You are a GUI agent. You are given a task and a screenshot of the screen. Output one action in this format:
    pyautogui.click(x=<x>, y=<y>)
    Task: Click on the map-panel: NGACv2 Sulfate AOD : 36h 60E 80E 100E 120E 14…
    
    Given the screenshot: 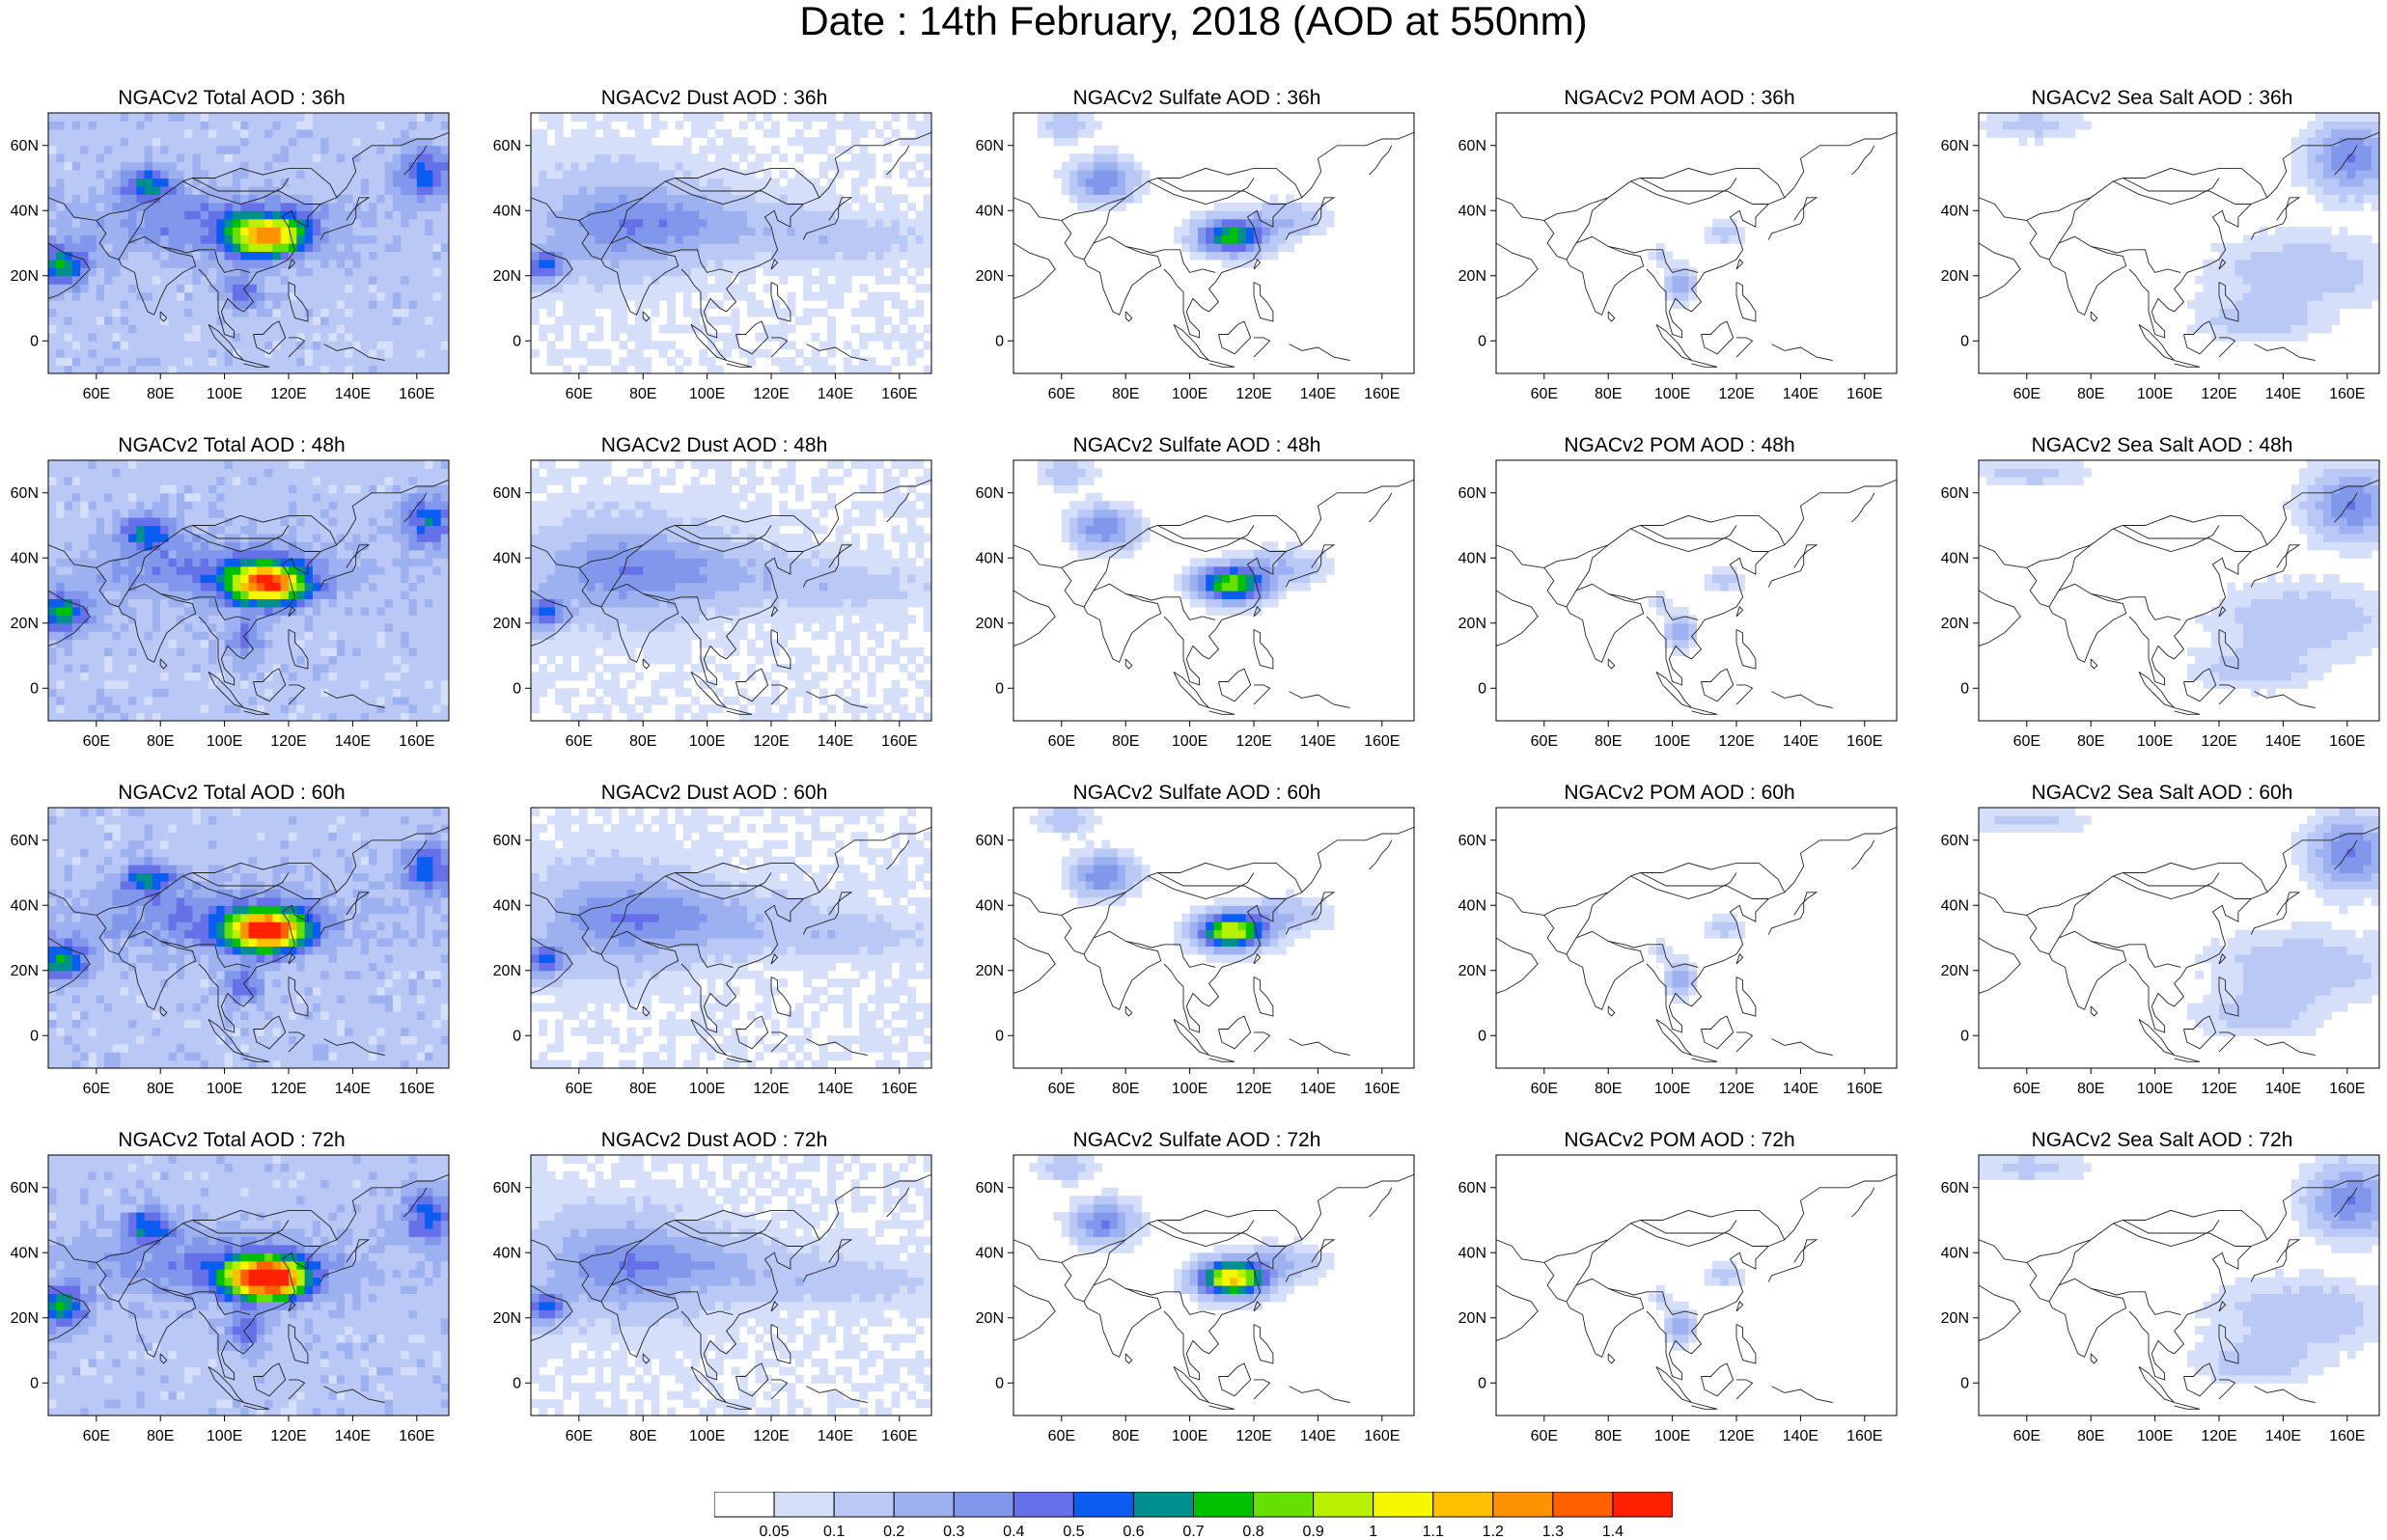 What is the action you would take?
    pyautogui.click(x=1197, y=251)
    